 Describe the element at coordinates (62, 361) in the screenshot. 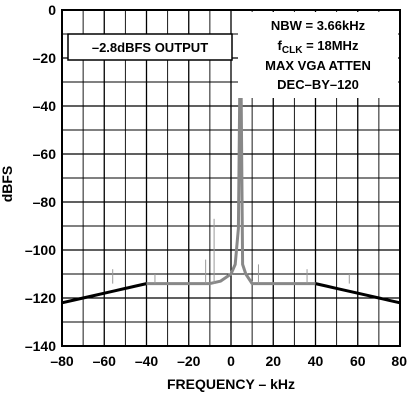

I see `x-tick-label: –80` at that location.